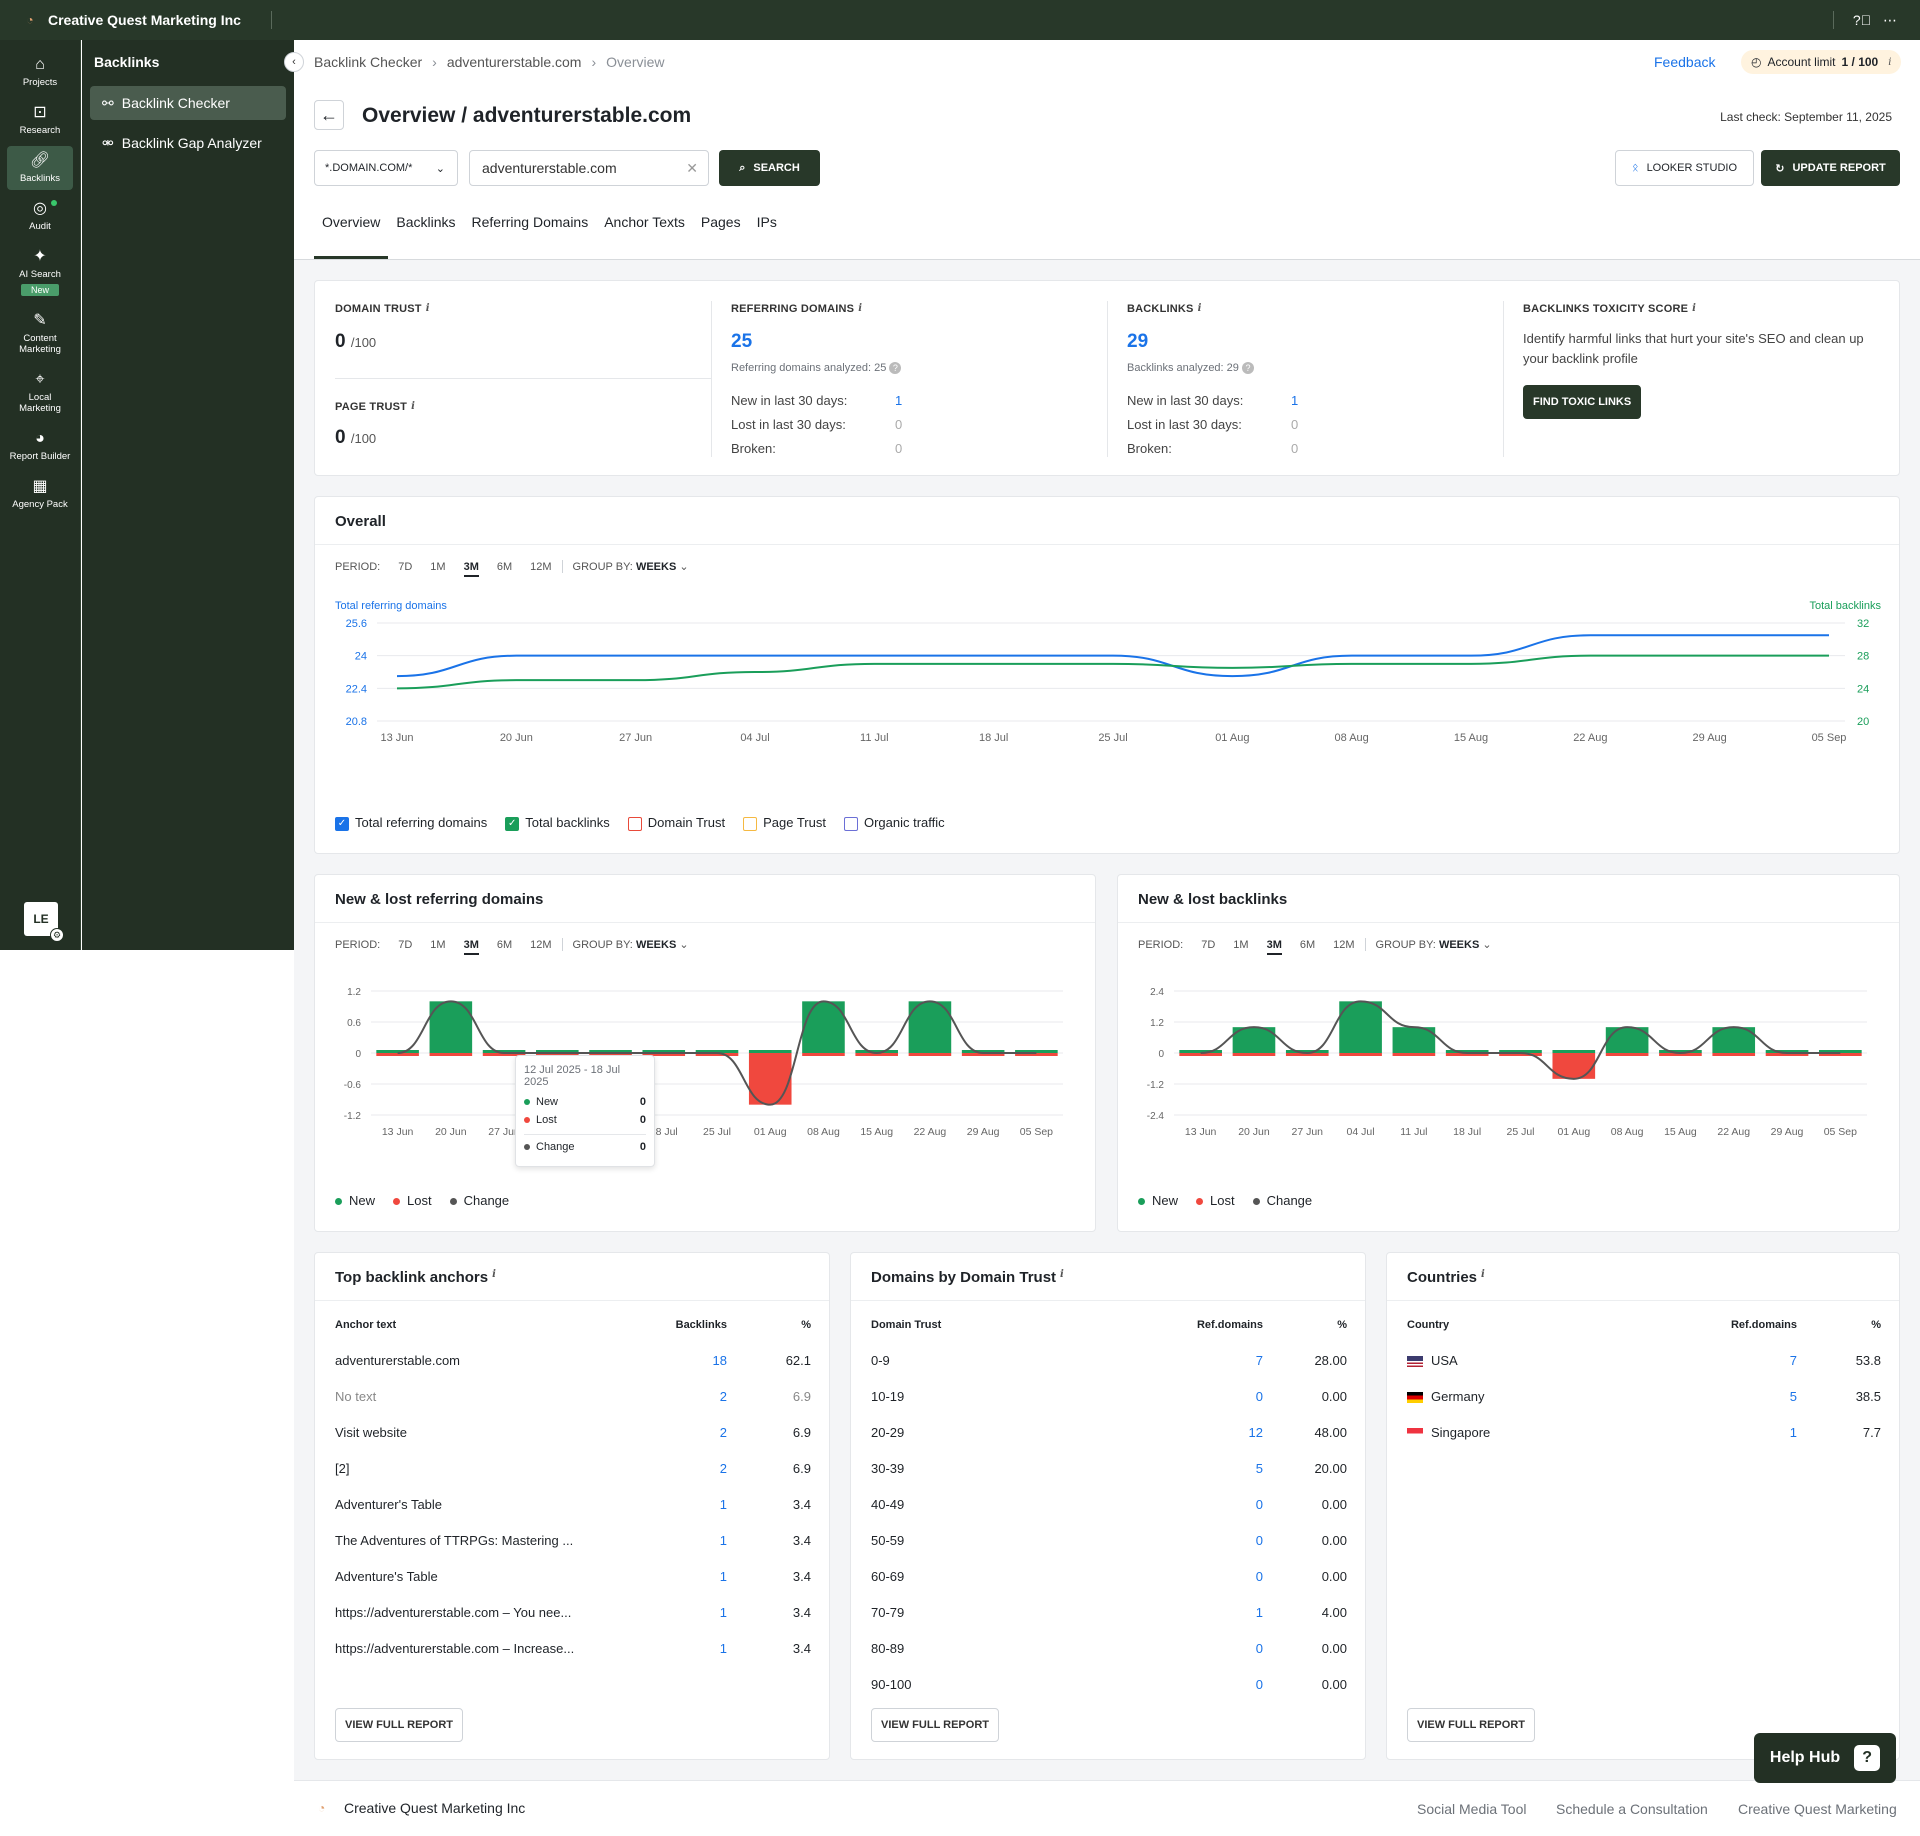  Describe the element at coordinates (368, 62) in the screenshot. I see `breadcrumb-item: Backlink Checker` at that location.